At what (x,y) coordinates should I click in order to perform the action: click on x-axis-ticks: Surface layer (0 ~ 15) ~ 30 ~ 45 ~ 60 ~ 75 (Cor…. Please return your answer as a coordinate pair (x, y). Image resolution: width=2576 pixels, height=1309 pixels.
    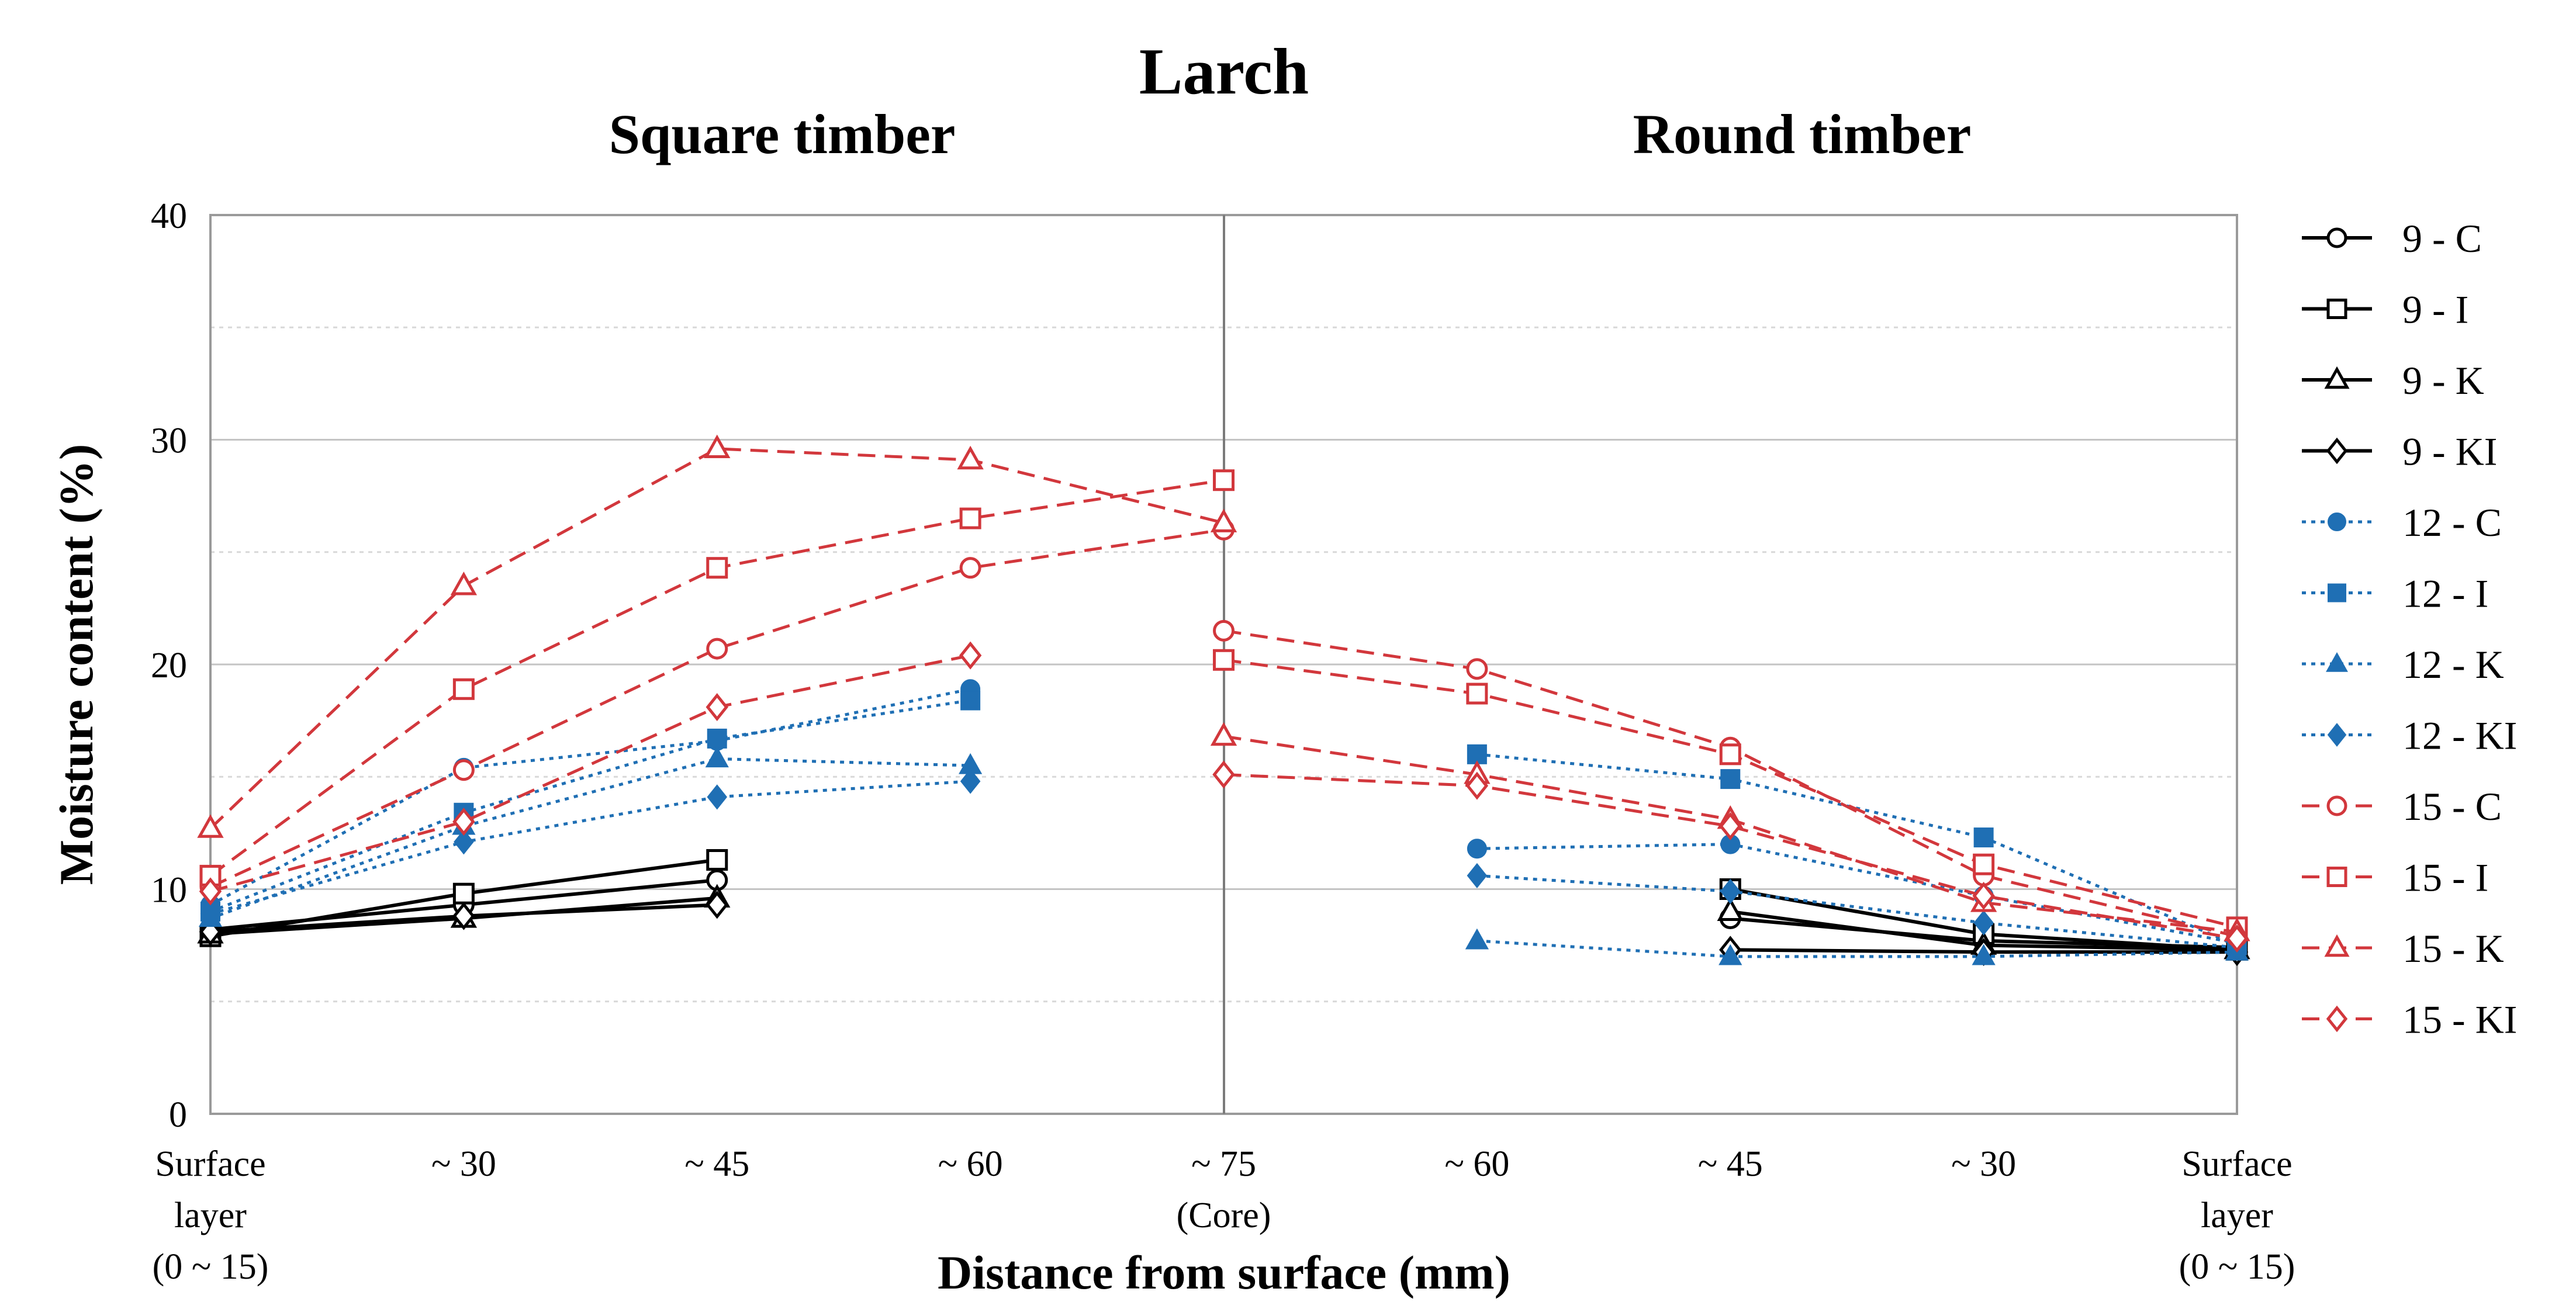
    Looking at the image, I should click on (1224, 1215).